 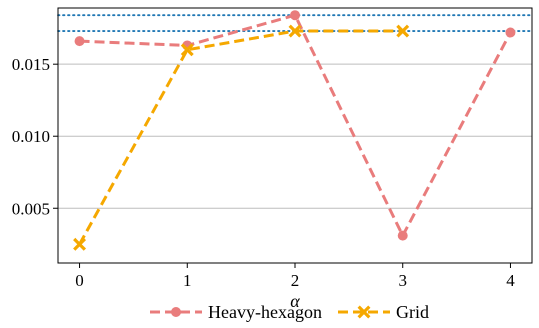 I want to click on legend-item: Heavy-hexagon, so click(x=236, y=312).